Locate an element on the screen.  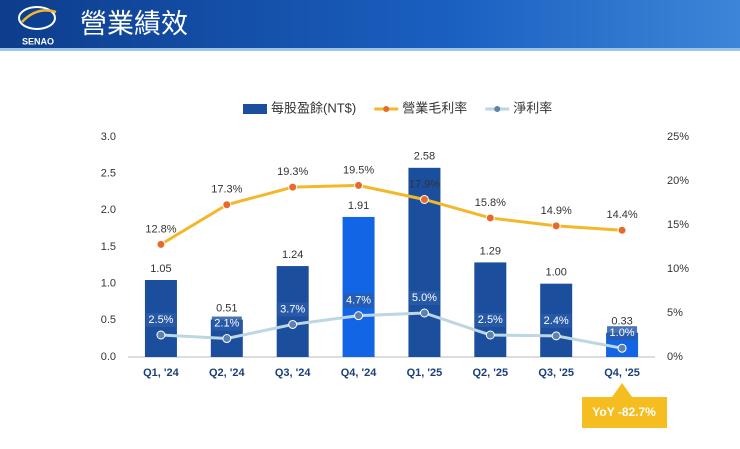
y-tick-label: 1.5 is located at coordinates (108, 247).